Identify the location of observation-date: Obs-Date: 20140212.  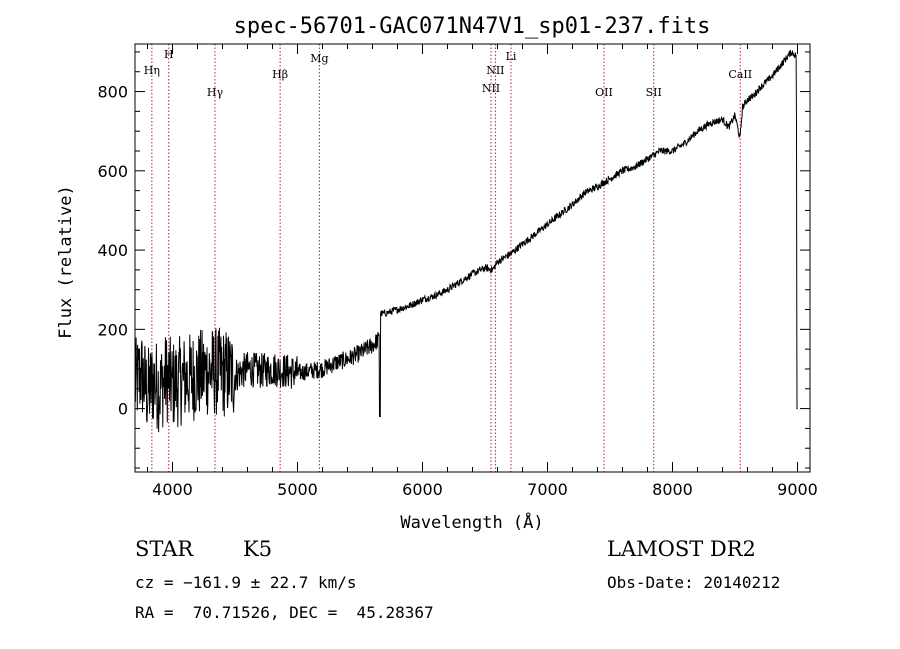
(694, 582).